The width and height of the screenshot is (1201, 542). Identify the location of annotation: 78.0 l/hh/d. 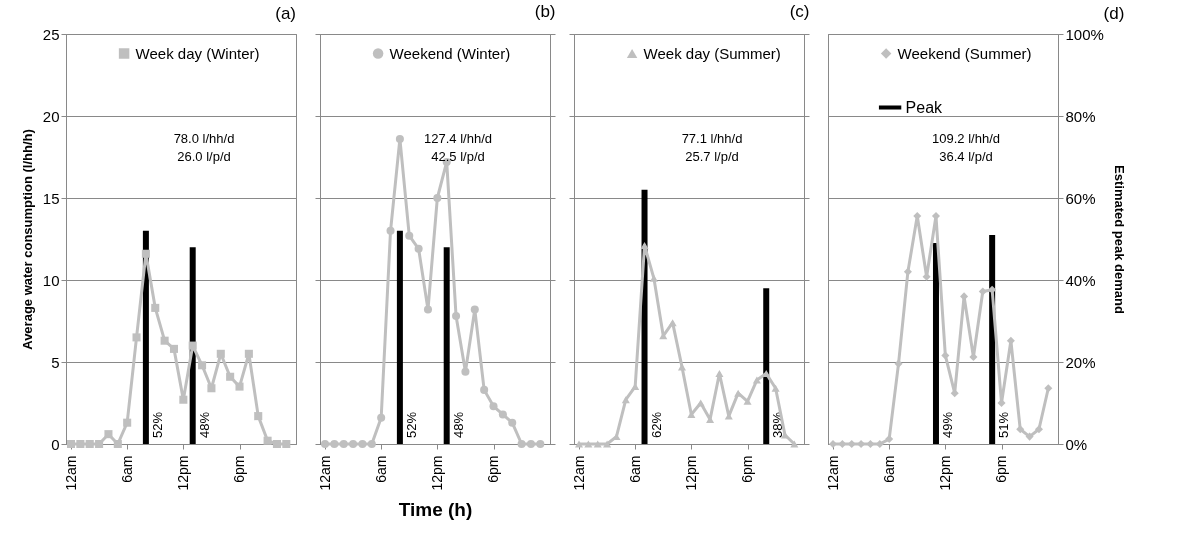
(204, 138).